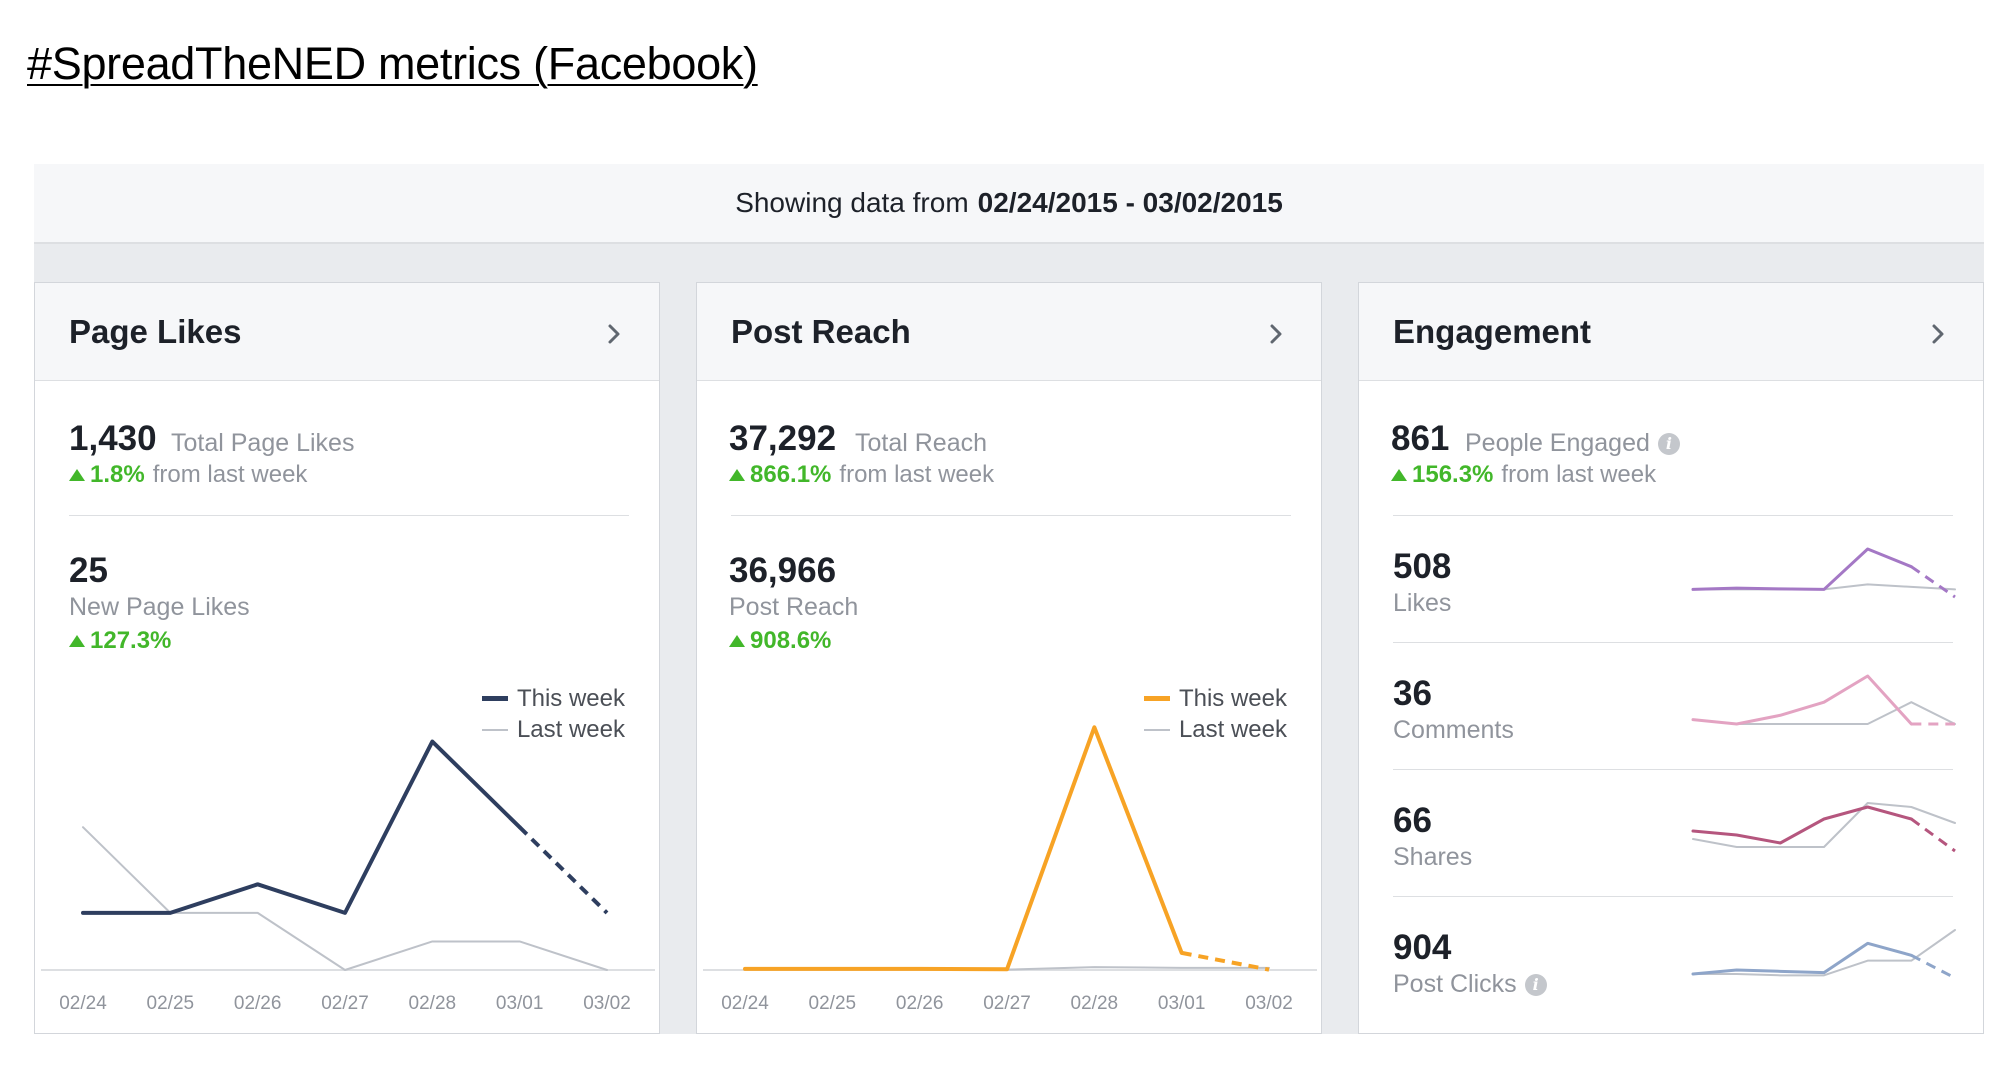 The height and width of the screenshot is (1070, 2008). I want to click on engagement-sparklines, so click(1823, 763).